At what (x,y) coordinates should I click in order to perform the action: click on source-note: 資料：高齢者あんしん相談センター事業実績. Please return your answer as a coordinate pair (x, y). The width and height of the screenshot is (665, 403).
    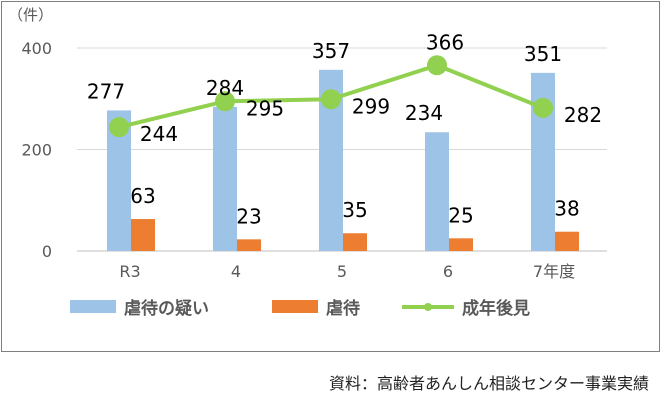
    Looking at the image, I should click on (488, 383).